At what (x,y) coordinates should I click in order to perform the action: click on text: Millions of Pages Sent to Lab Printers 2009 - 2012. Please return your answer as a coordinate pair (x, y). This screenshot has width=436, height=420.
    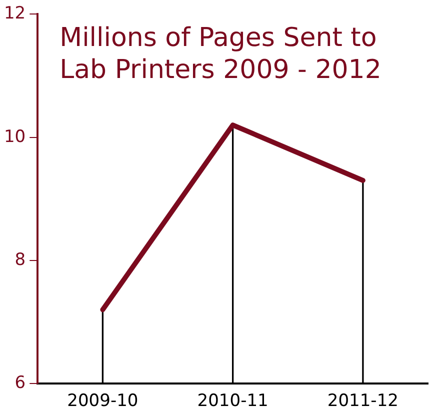
    Looking at the image, I should click on (221, 53).